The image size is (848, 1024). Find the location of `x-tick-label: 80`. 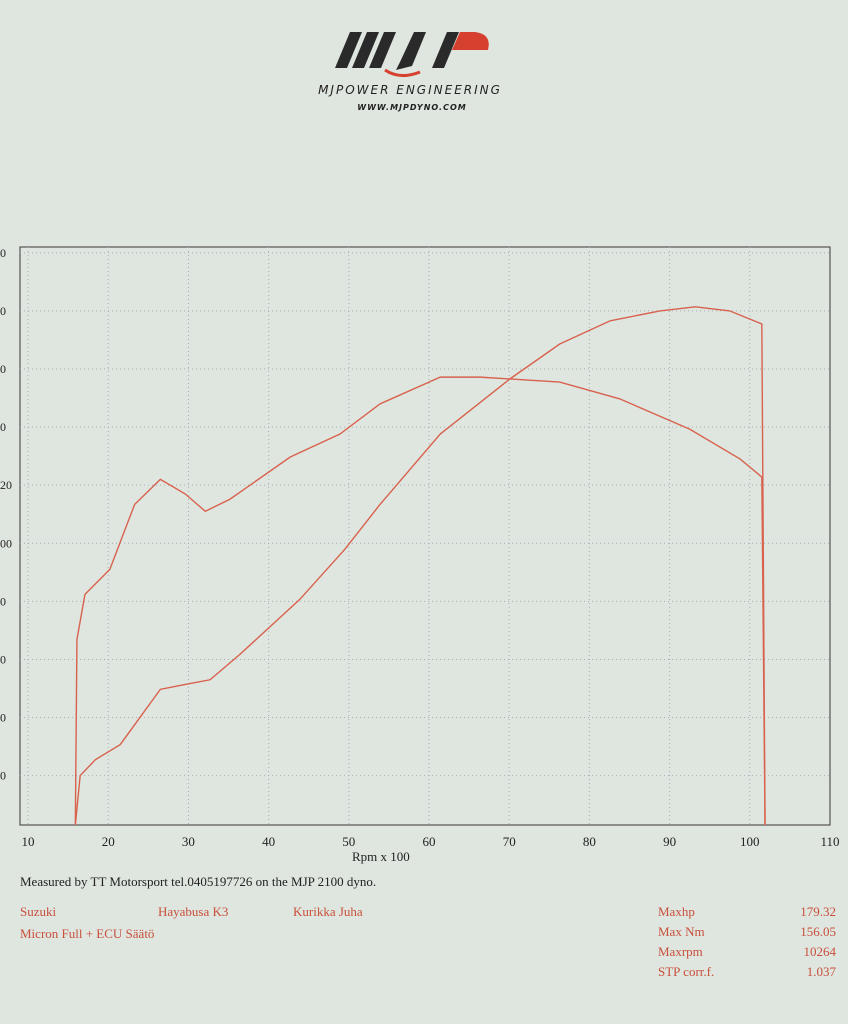

x-tick-label: 80 is located at coordinates (589, 841).